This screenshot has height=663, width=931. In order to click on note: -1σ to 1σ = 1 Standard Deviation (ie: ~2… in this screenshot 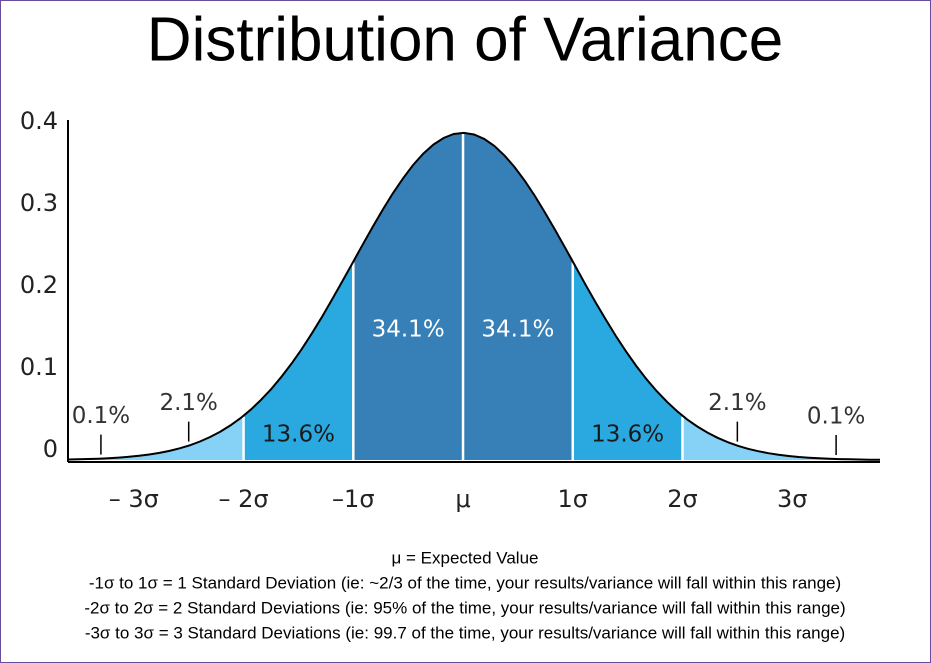, I will do `click(465, 582)`.